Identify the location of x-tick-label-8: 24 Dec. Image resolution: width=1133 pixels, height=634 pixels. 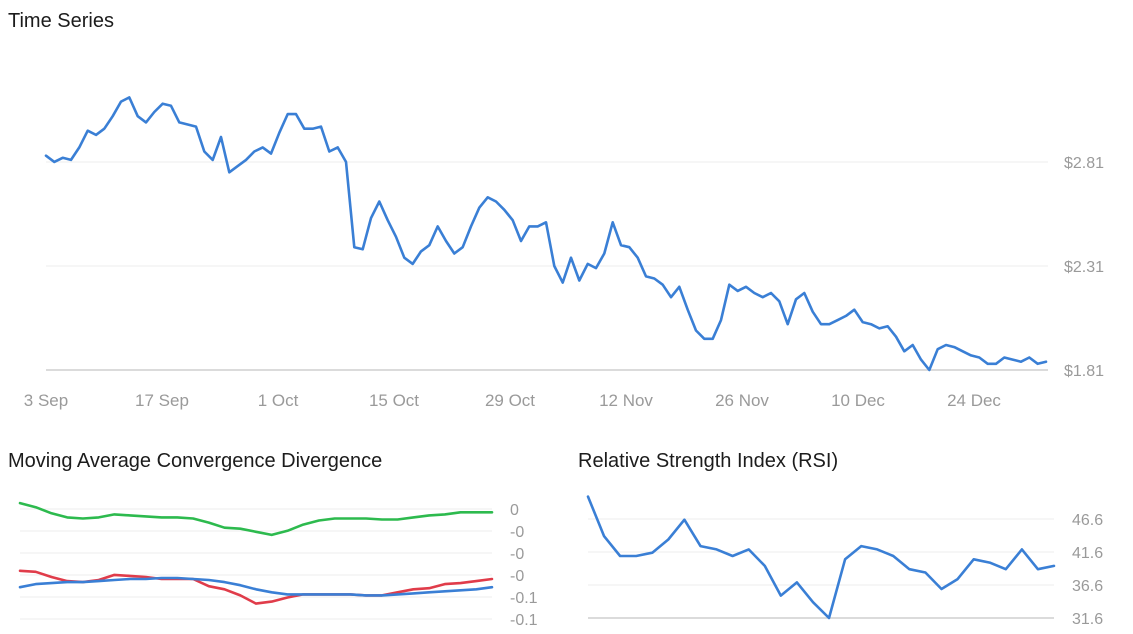
(974, 400).